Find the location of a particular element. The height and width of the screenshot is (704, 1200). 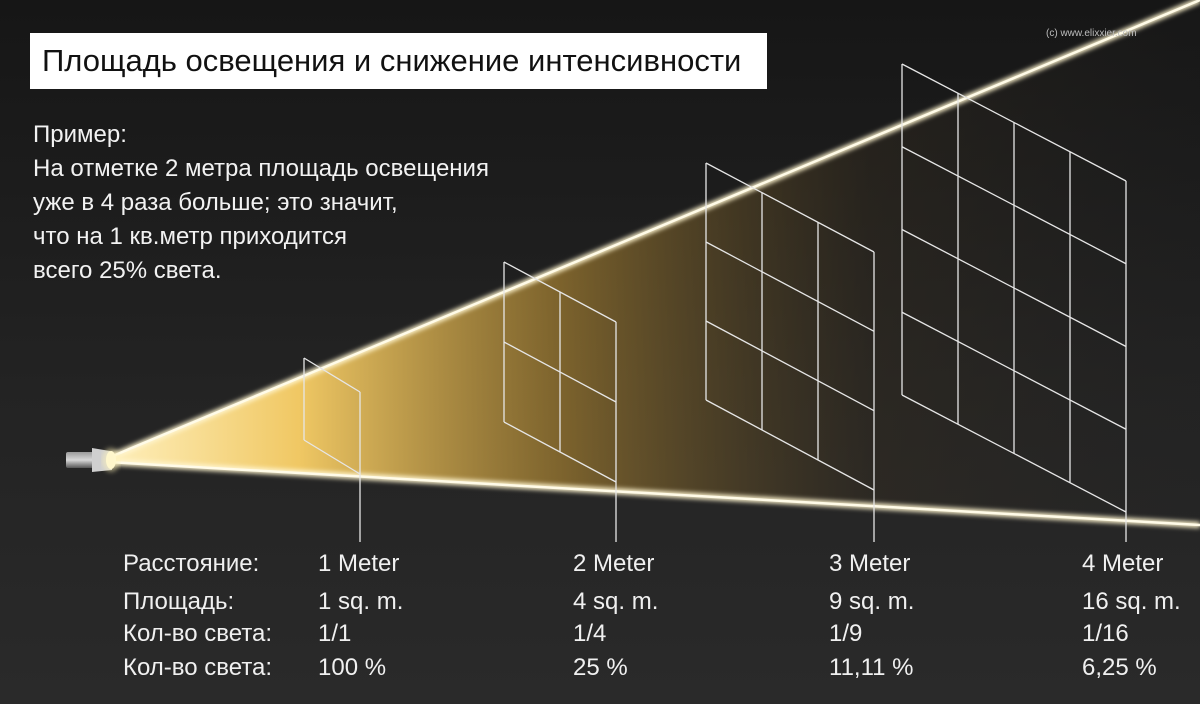

example-line: уже в 4 раза больше; это значит, is located at coordinates (215, 202).